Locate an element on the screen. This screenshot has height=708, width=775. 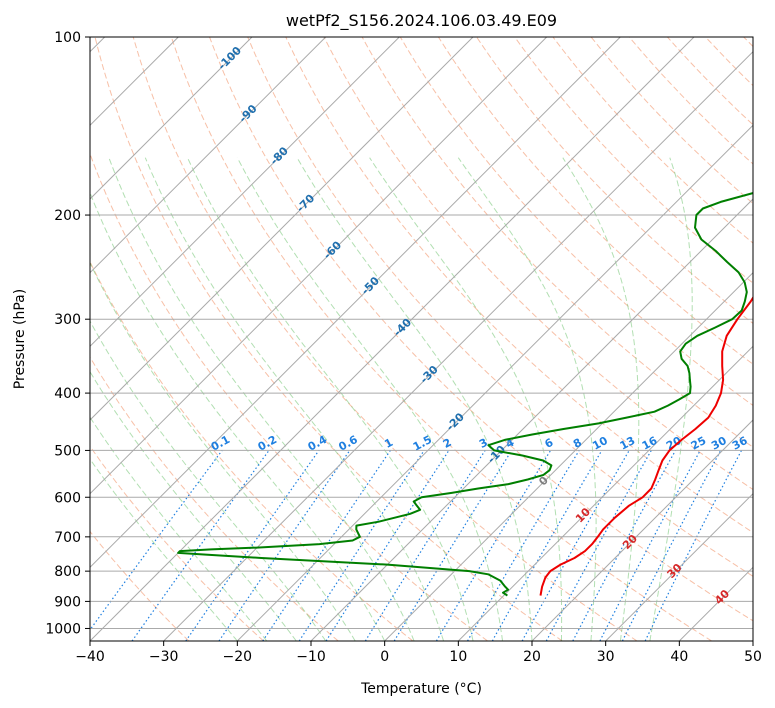
mixing-ratio-label: 13 is located at coordinates (628, 443).